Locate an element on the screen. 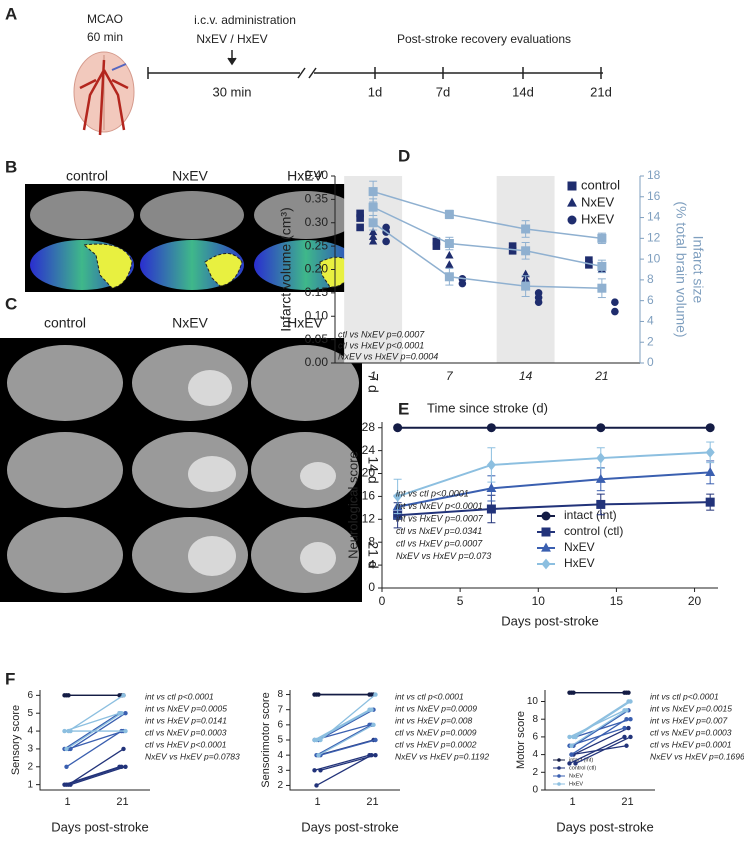 The width and height of the screenshot is (744, 843). annotation: int vs NxEV p<0.0001 is located at coordinates (439, 506).